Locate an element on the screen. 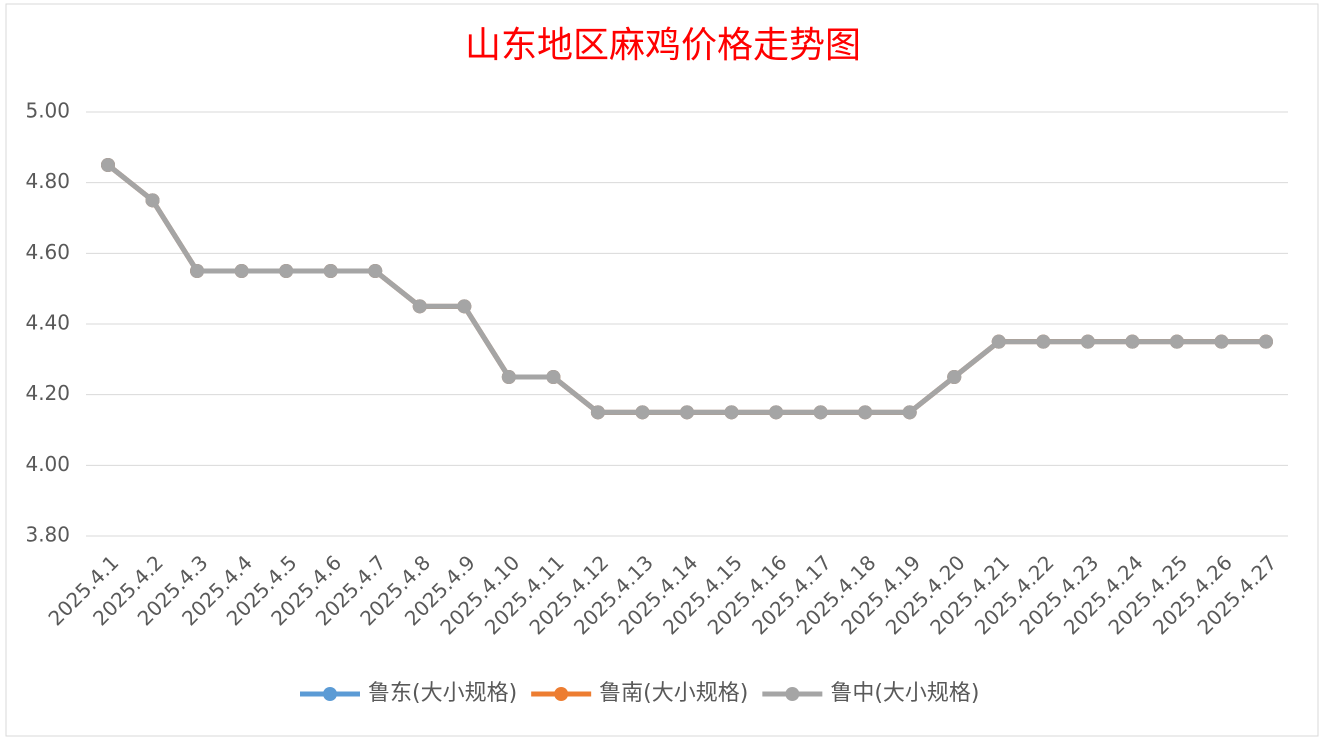 This screenshot has height=742, width=1326. chart-title: 山东地区麻鸡价格走势图 is located at coordinates (663, 45).